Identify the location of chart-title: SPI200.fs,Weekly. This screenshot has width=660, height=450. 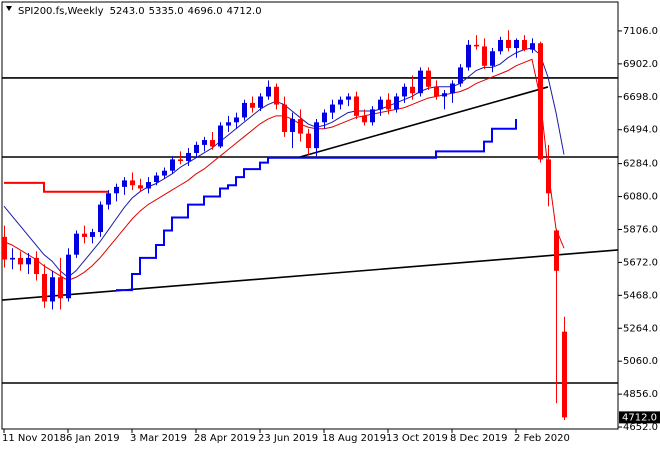
(61, 11).